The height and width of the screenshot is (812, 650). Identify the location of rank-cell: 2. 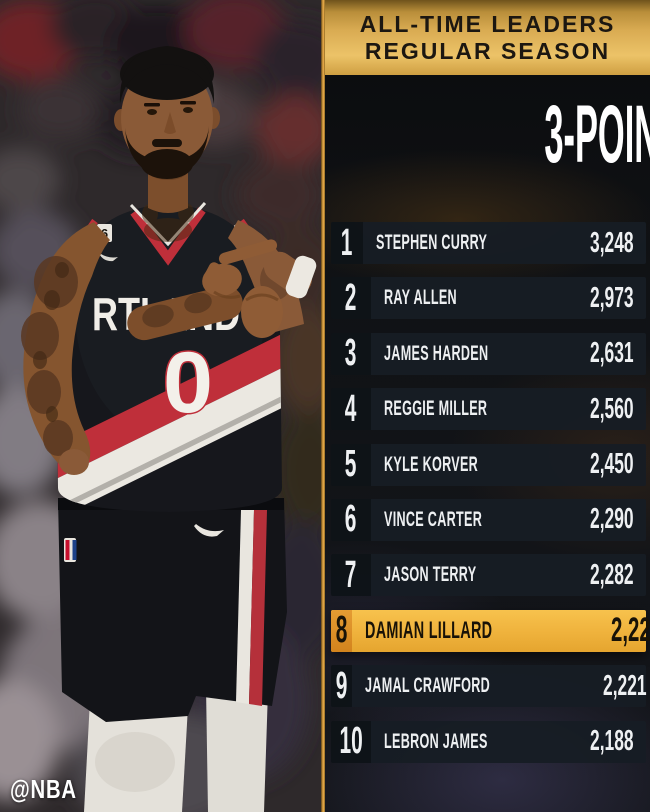
(351, 298).